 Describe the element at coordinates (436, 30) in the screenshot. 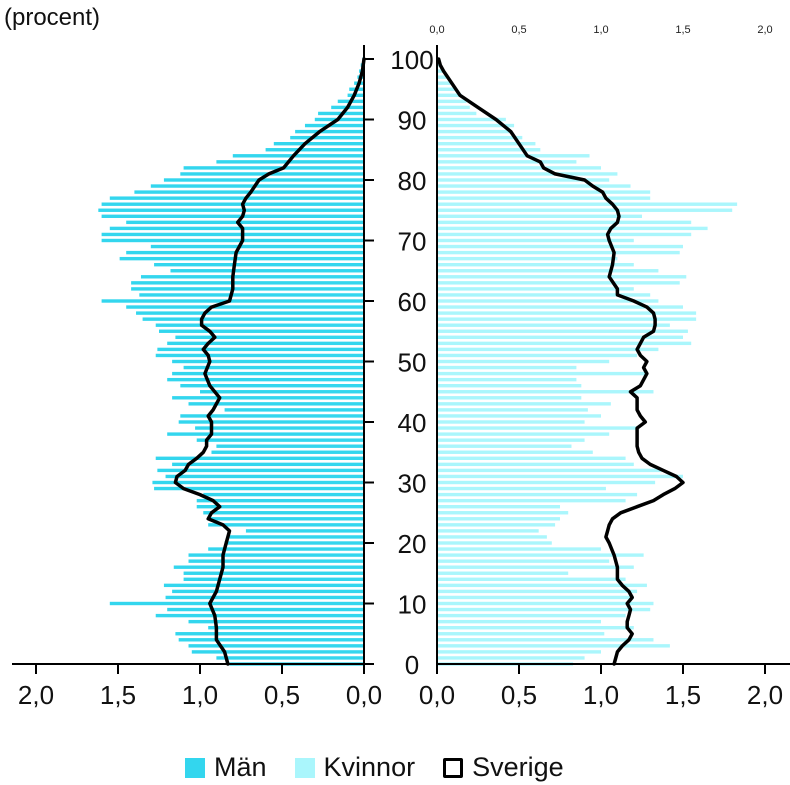

I see `value-tick-label-top: 0,0` at that location.